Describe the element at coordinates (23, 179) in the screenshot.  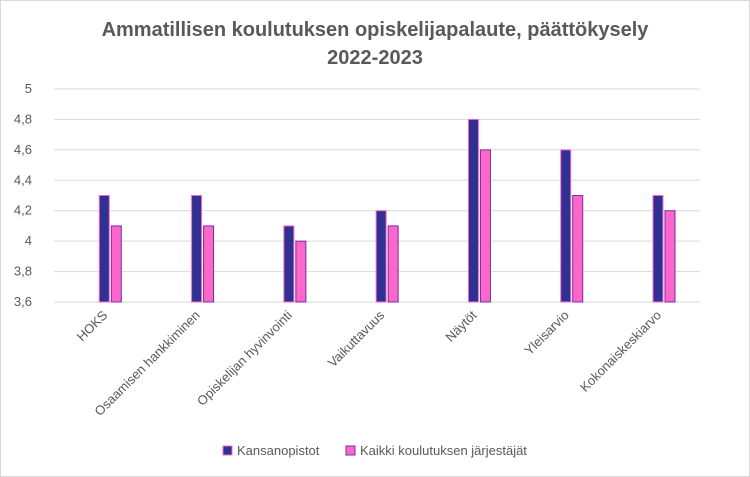
I see `y-tick-label: 4,4` at that location.